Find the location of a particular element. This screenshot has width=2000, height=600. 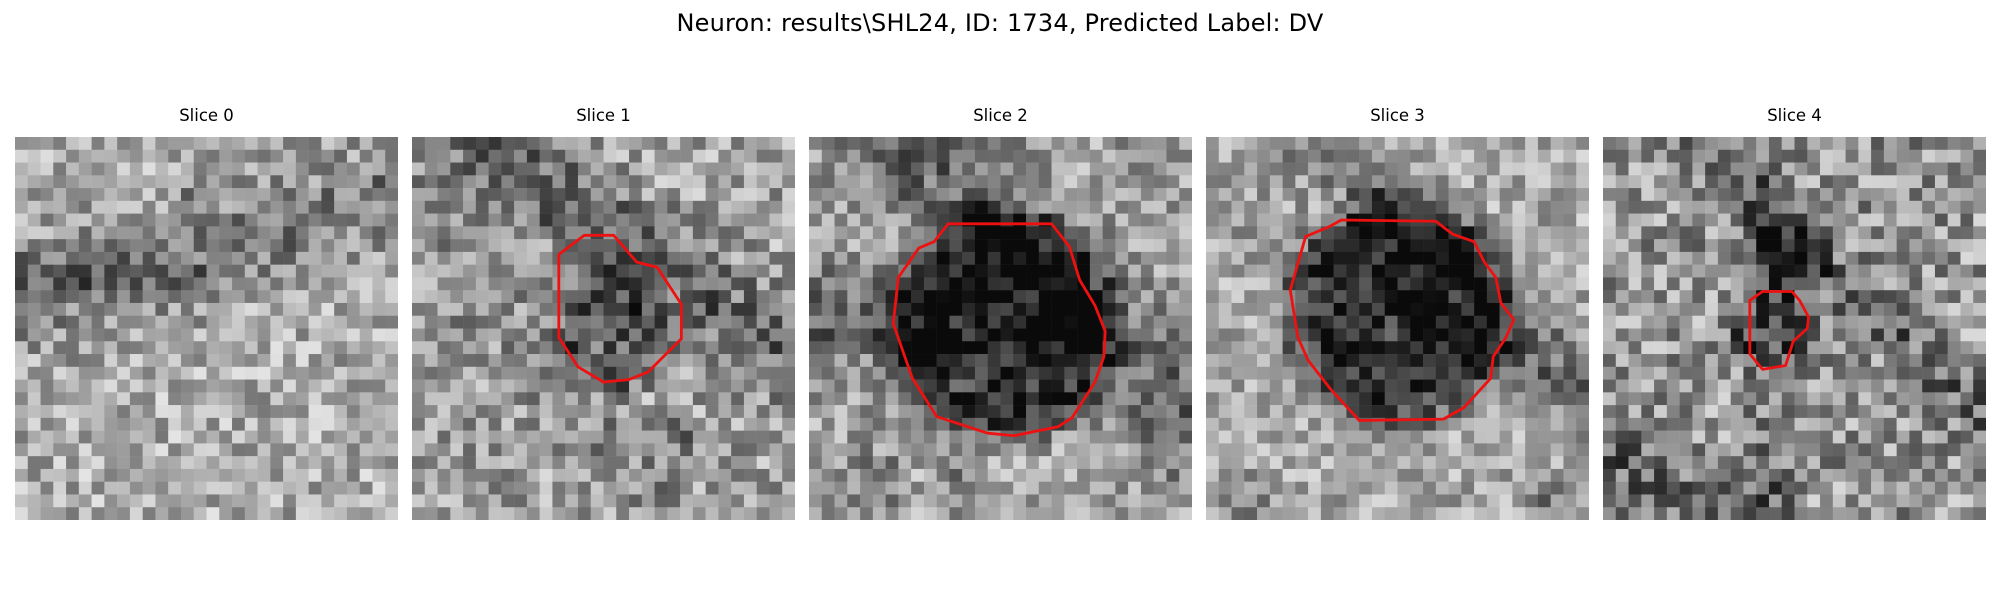

slice-4-image is located at coordinates (1794, 328).